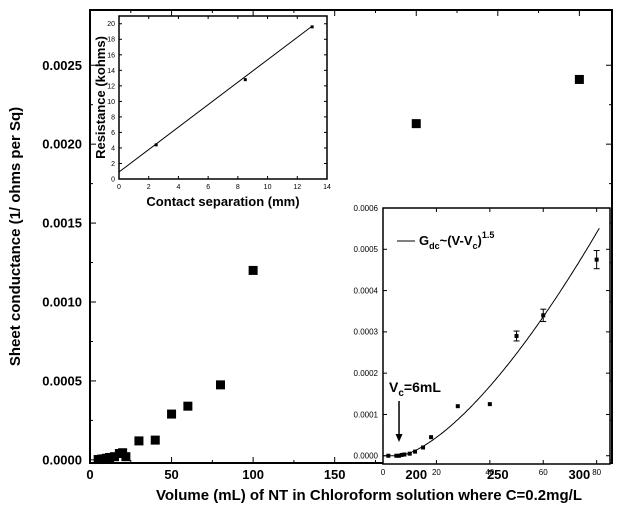 The image size is (623, 517). I want to click on y-tick-label: 6, so click(113, 133).